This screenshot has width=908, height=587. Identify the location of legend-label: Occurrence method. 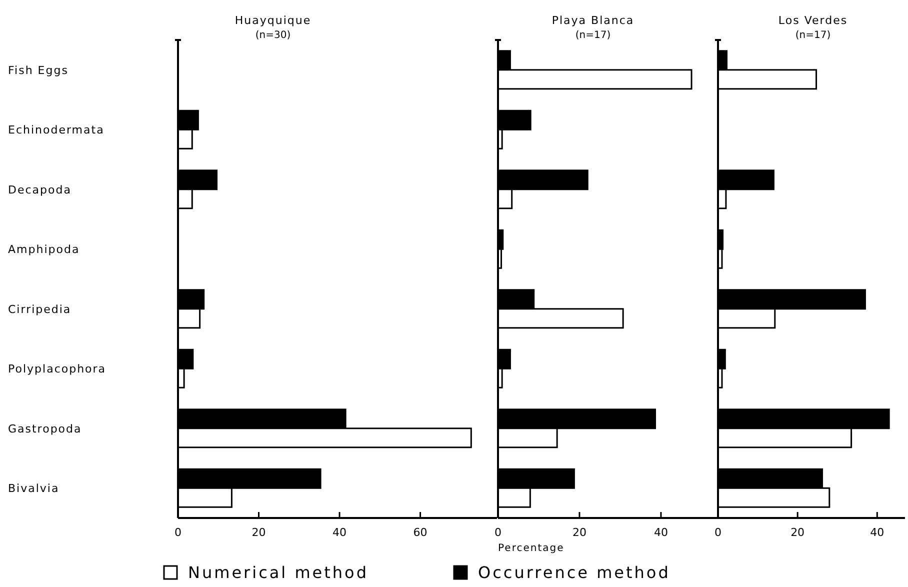
(574, 572).